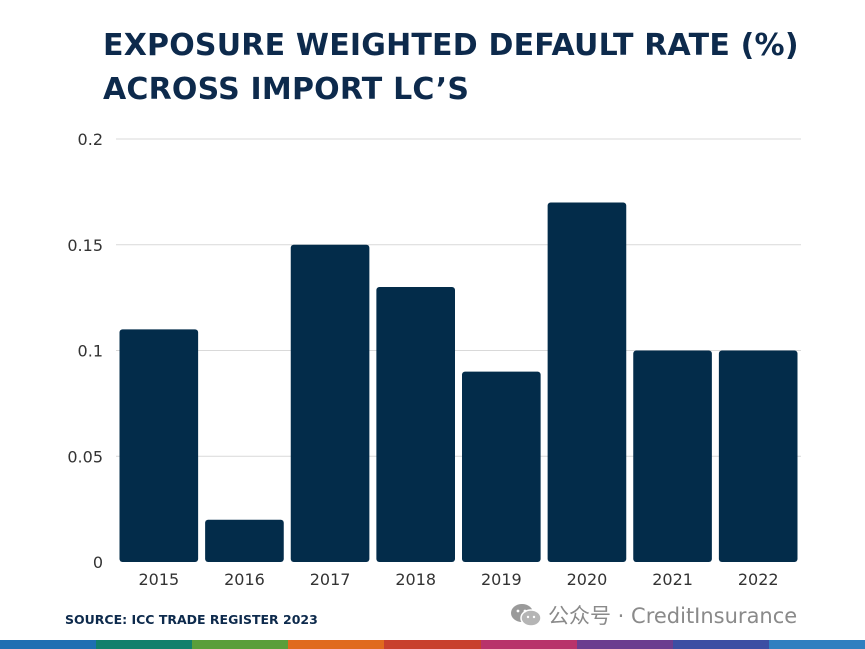 This screenshot has height=649, width=865. I want to click on bar-2019, so click(501, 466).